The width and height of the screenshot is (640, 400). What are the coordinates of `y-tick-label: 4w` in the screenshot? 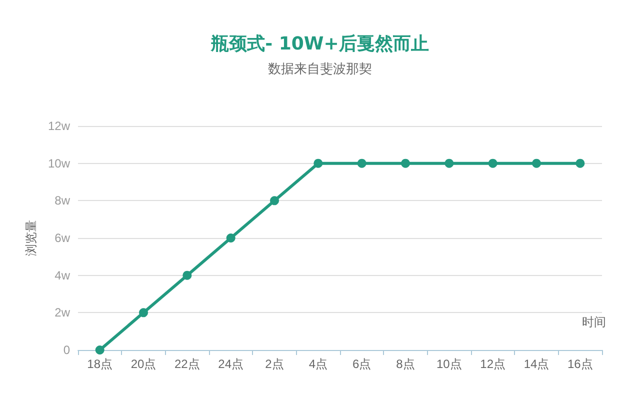 It's located at (62, 275).